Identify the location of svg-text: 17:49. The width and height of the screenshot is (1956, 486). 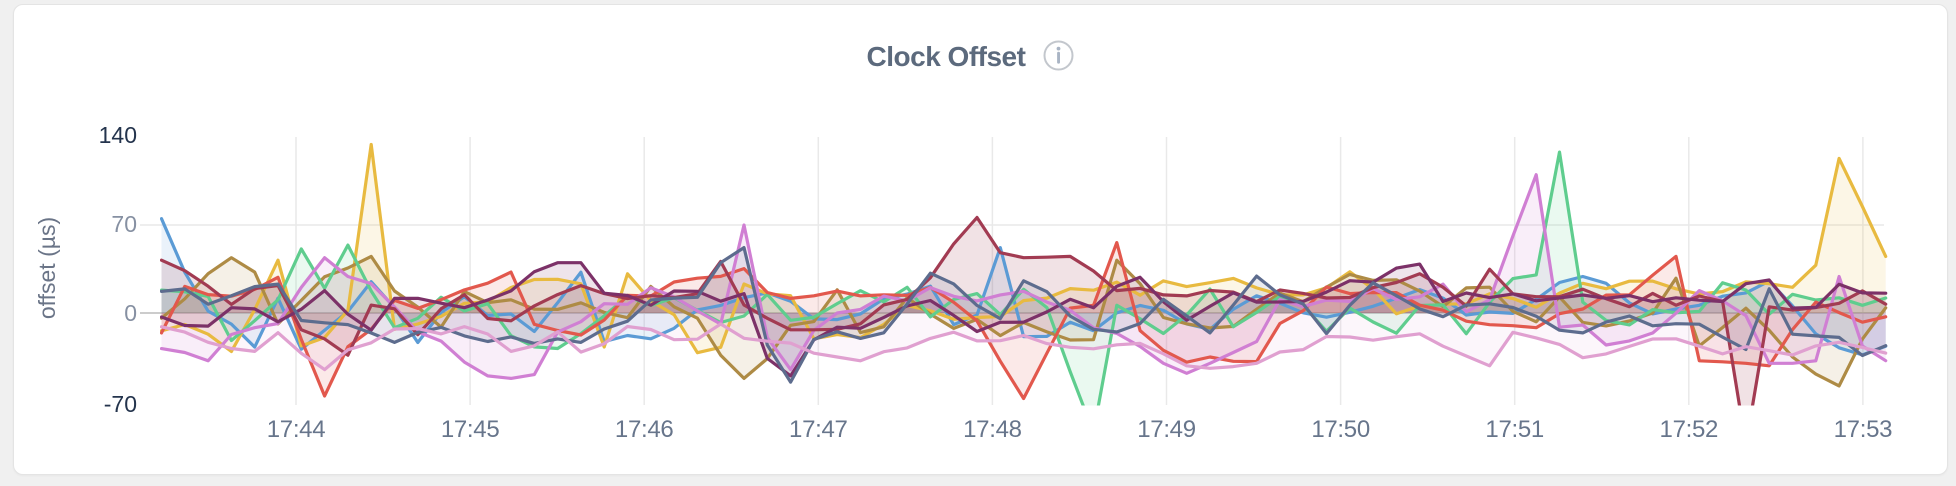
(1166, 429).